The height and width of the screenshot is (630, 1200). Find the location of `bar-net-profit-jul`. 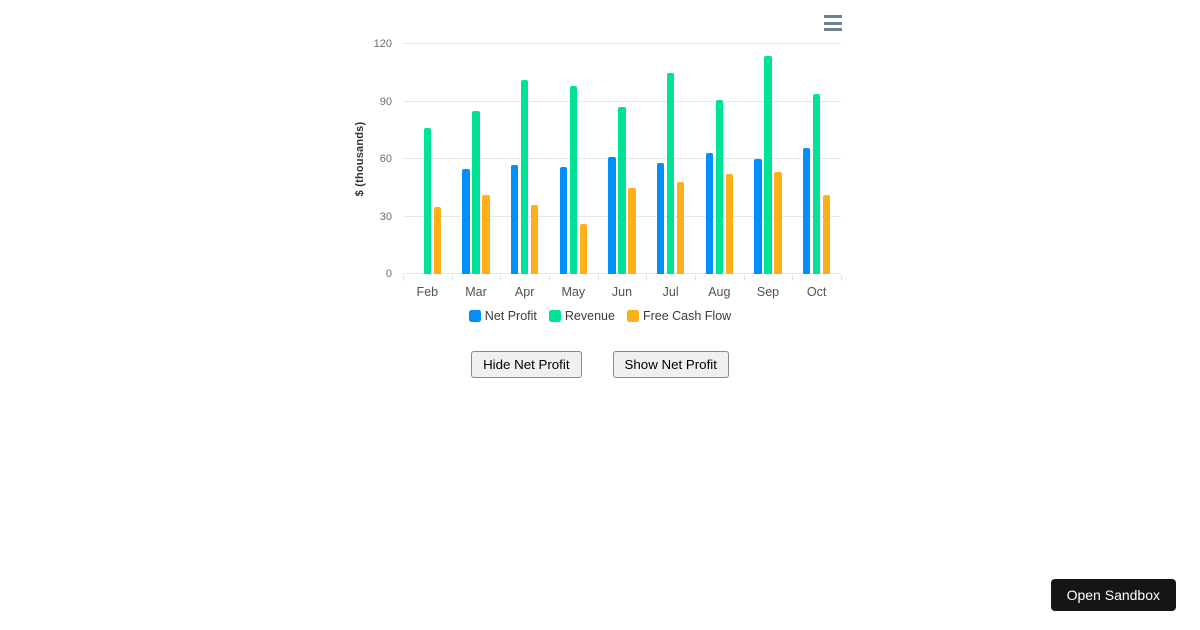

bar-net-profit-jul is located at coordinates (660, 218).